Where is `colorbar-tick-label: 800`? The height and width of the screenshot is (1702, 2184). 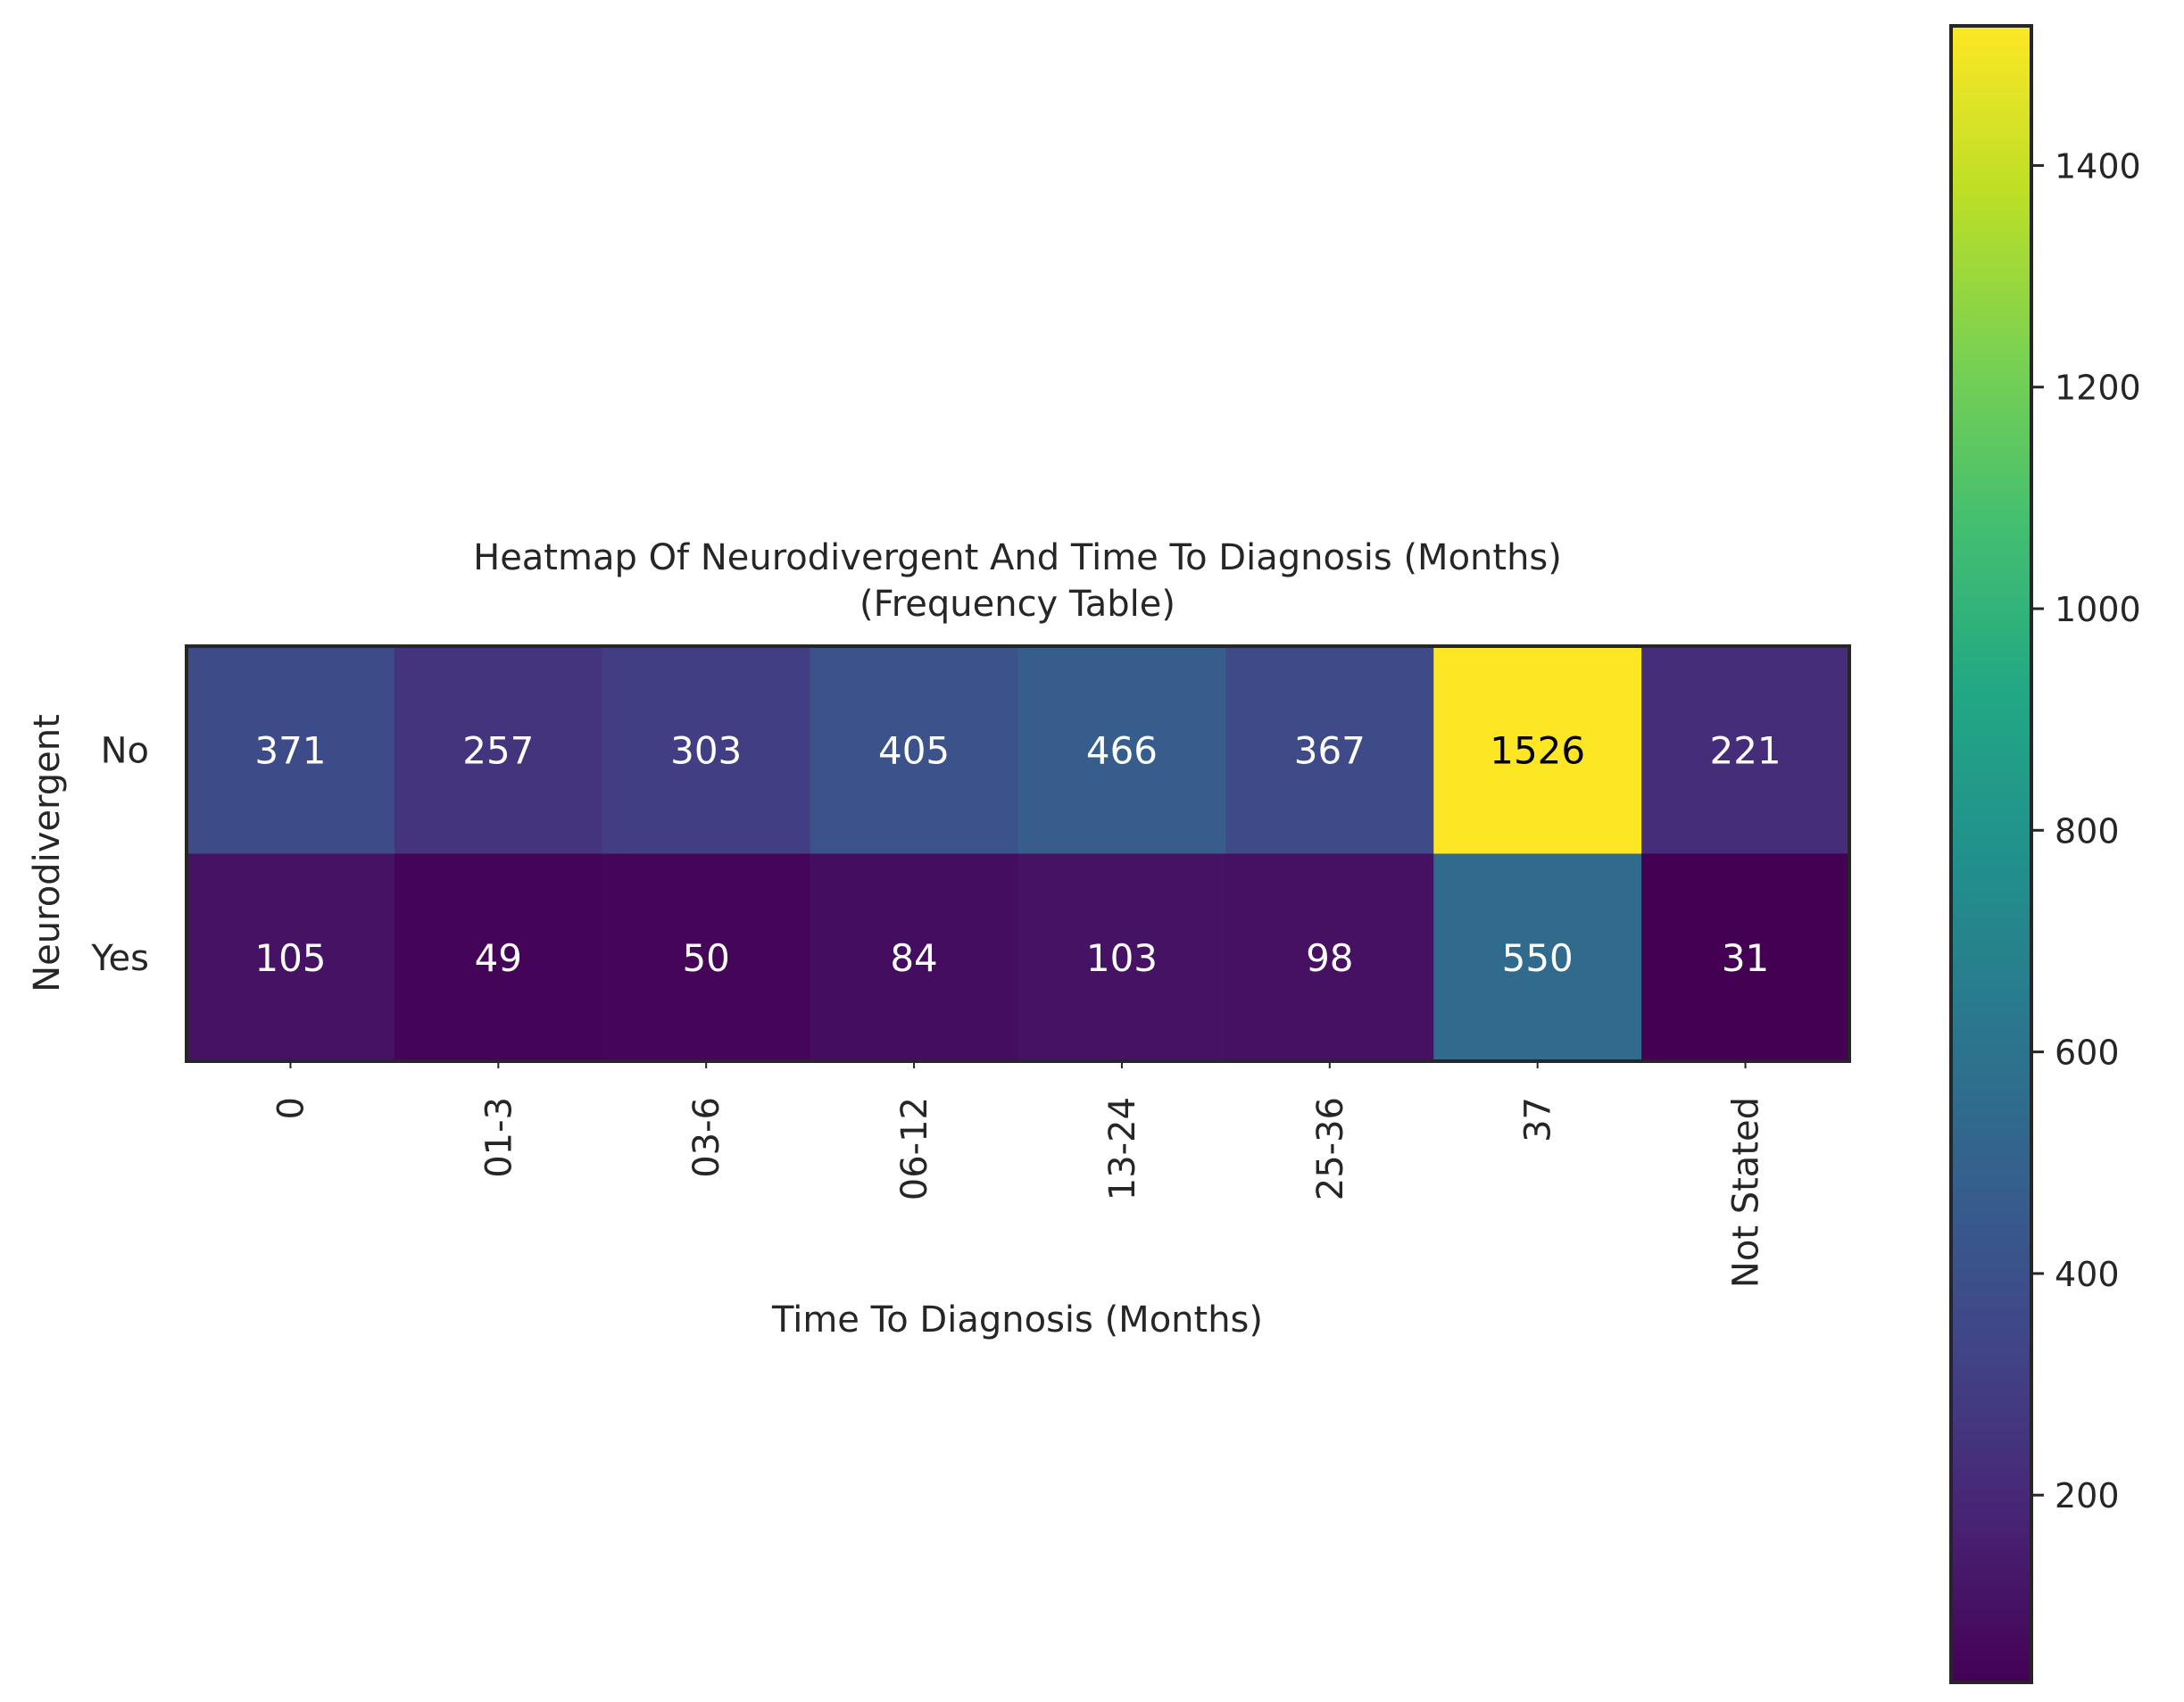 colorbar-tick-label: 800 is located at coordinates (2087, 831).